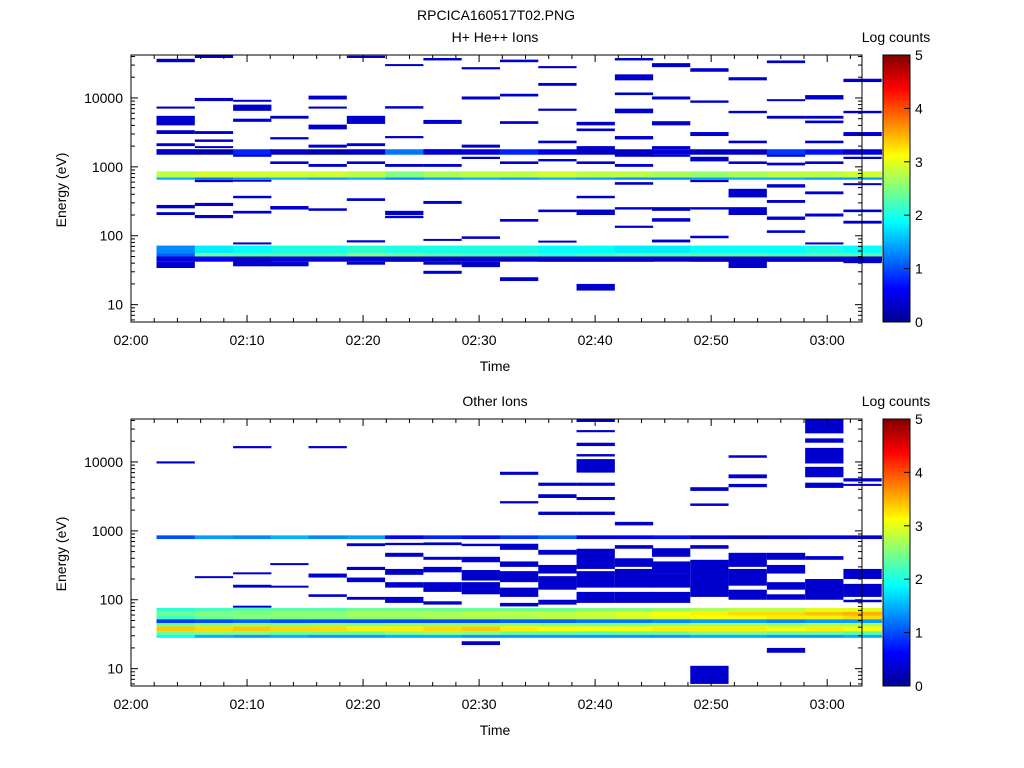 The image size is (1024, 768). Describe the element at coordinates (919, 686) in the screenshot. I see `colorbar-tick-label: 0` at that location.